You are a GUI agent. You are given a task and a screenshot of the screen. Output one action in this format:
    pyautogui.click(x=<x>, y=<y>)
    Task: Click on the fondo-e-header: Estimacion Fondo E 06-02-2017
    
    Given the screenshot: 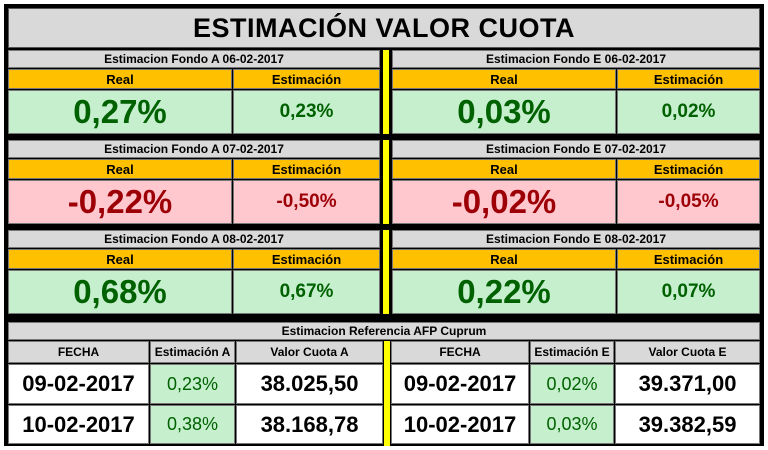 What is the action you would take?
    pyautogui.click(x=576, y=59)
    